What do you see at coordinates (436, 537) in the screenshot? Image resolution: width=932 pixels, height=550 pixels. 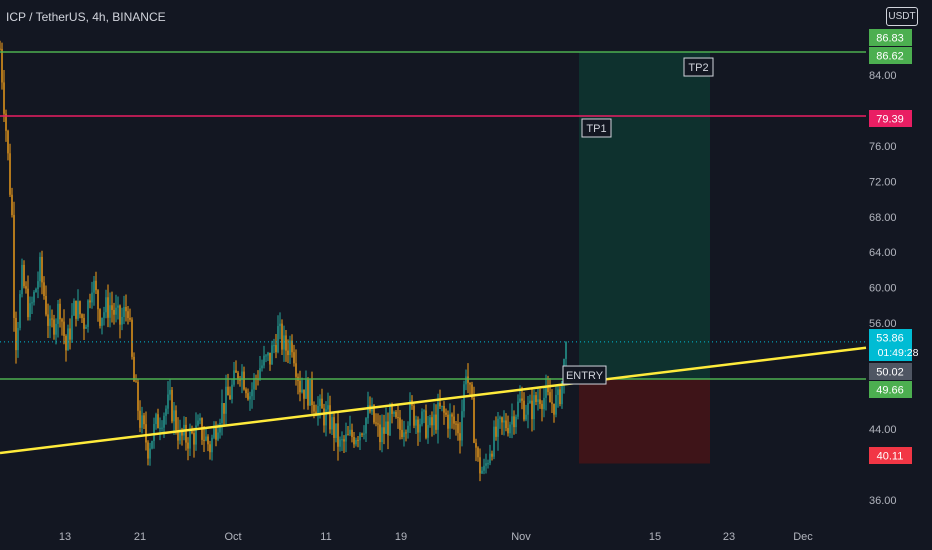 I see `time-axis-ticks: 13 21 Oct 11 19 Nov 15 23 Dec` at bounding box center [436, 537].